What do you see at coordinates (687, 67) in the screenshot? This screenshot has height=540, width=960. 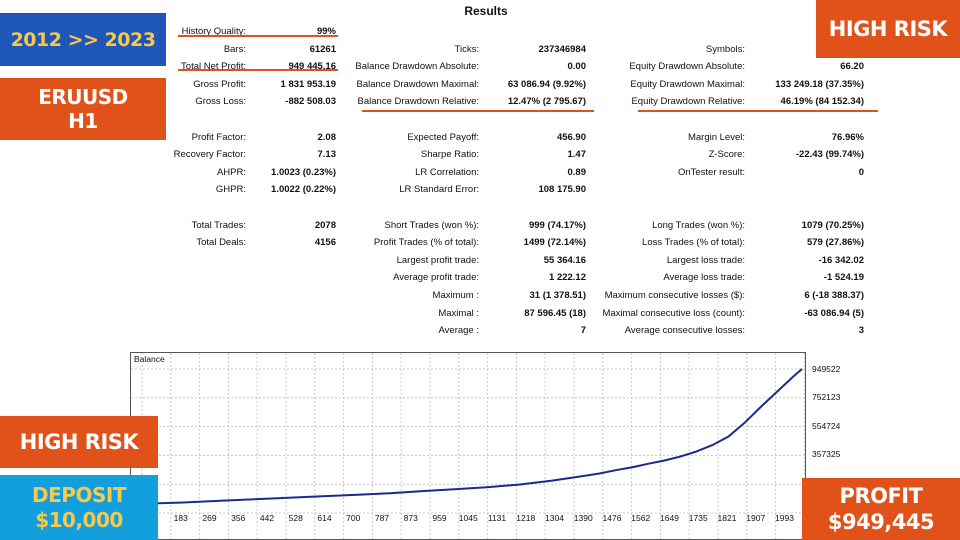 I see `stat-label: Equity Drawdown Absolute:` at bounding box center [687, 67].